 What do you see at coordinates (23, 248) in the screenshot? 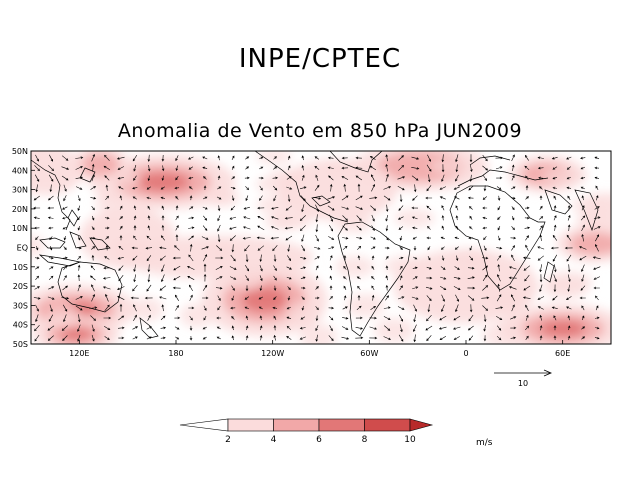
I see `latitude-axis: 50N 40N 30N 20N 10N EQ 10S 20S 30S 40S 50S` at bounding box center [23, 248].